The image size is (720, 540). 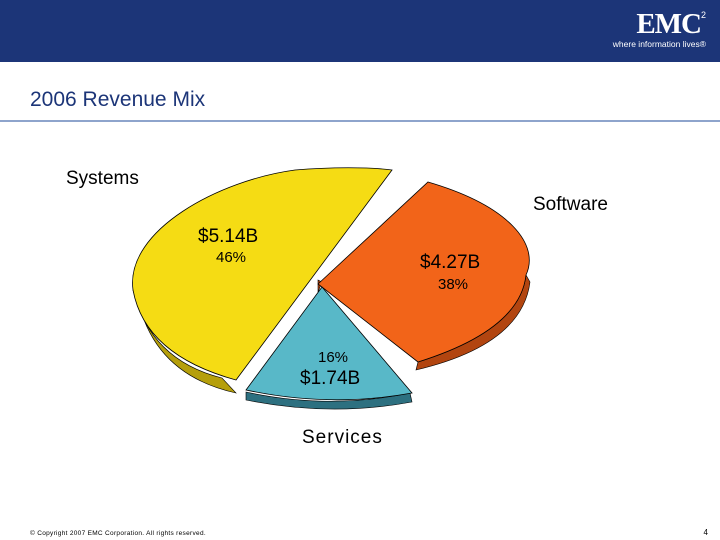 I want to click on percent-systems: 46%, so click(x=231, y=257).